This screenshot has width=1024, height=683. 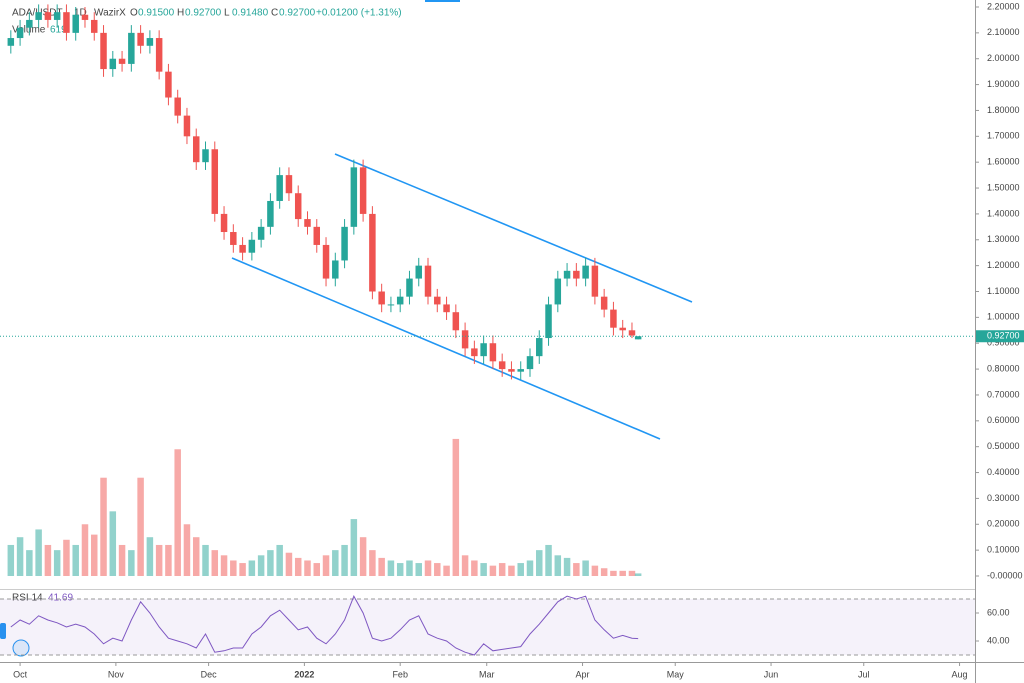 What do you see at coordinates (3, 631) in the screenshot?
I see `pane-handle` at bounding box center [3, 631].